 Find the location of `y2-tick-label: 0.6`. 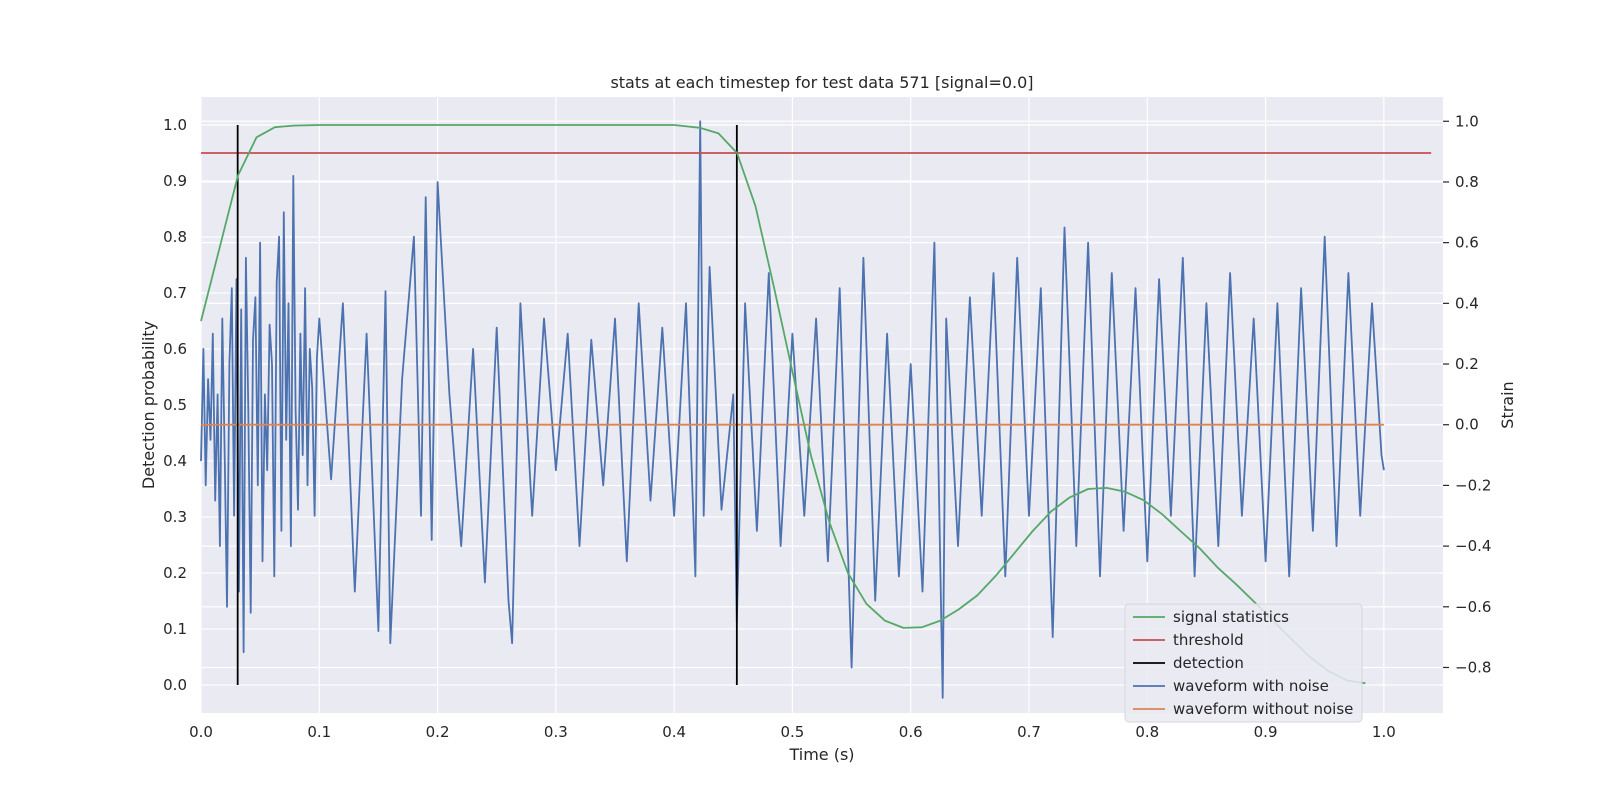

y2-tick-label: 0.6 is located at coordinates (1467, 243).